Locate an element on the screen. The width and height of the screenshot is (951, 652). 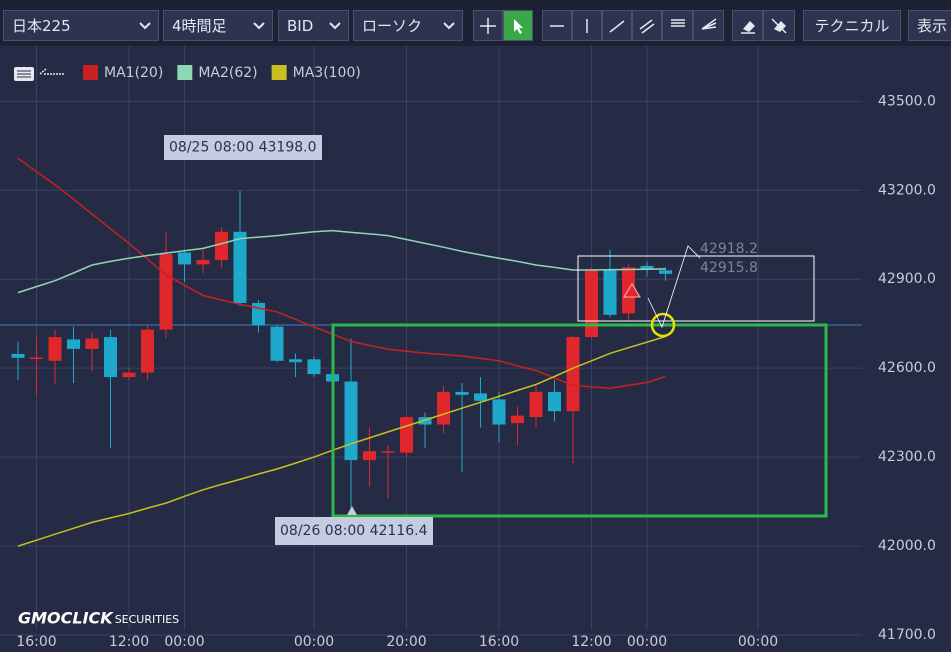
toolbar: 日本225 4時間足 BID ローソク テクニカル 表示 is located at coordinates (475, 23).